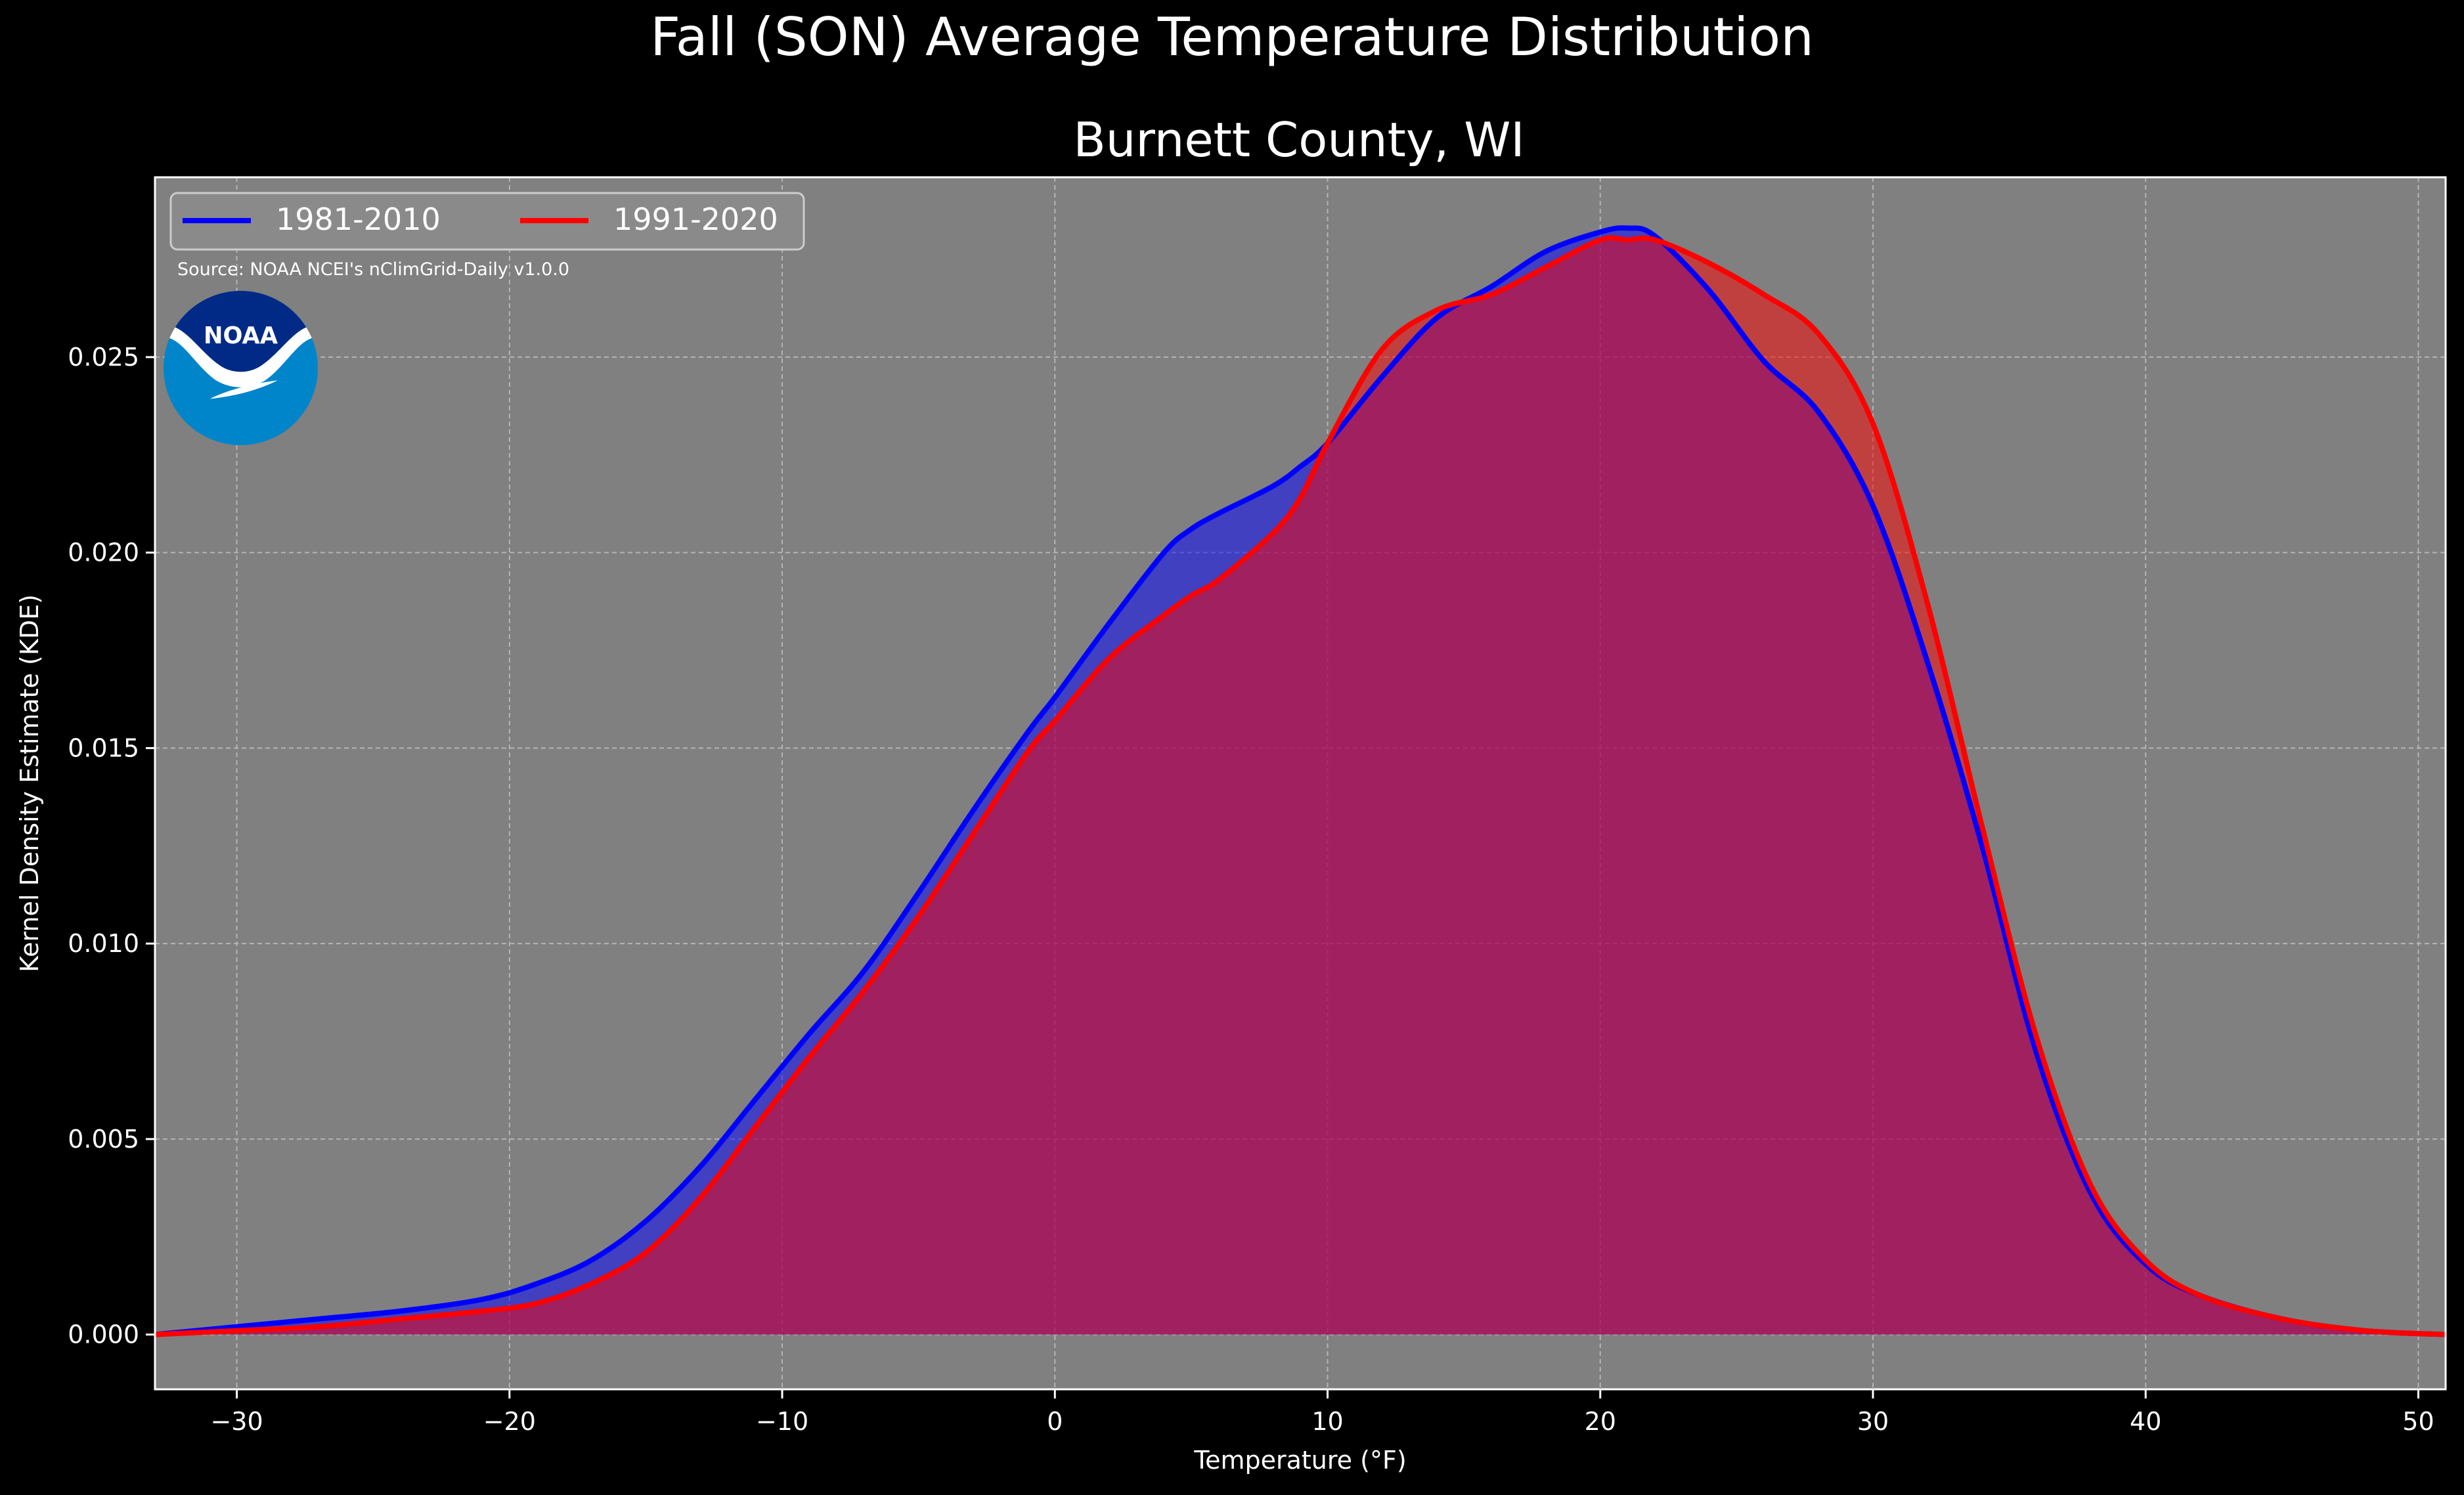  Describe the element at coordinates (241, 355) in the screenshot. I see `noaa-logo-bird` at that location.